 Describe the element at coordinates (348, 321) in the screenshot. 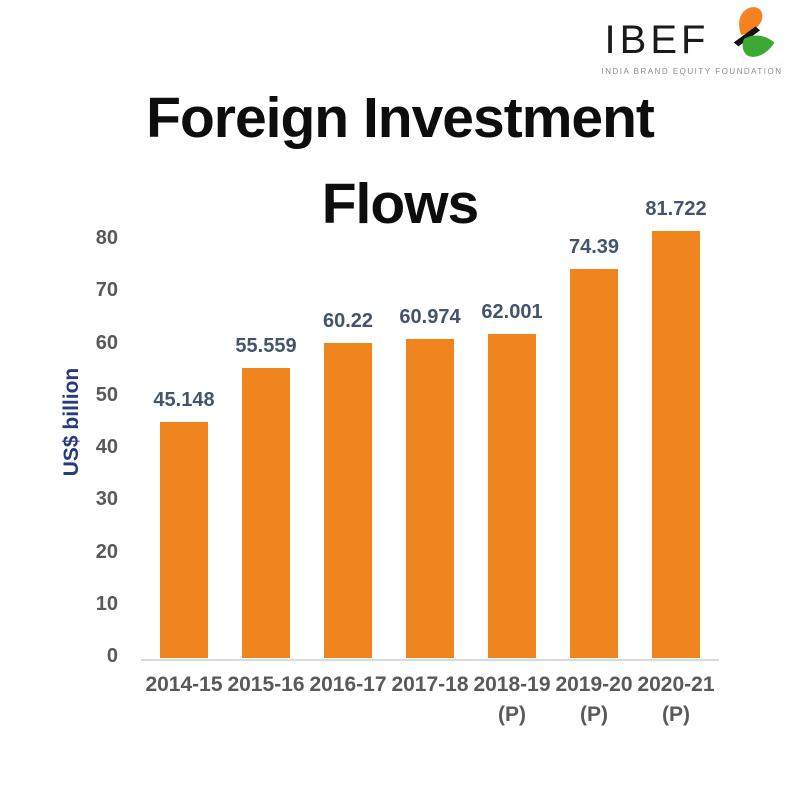

I see `bar-value-label: 60.22` at that location.